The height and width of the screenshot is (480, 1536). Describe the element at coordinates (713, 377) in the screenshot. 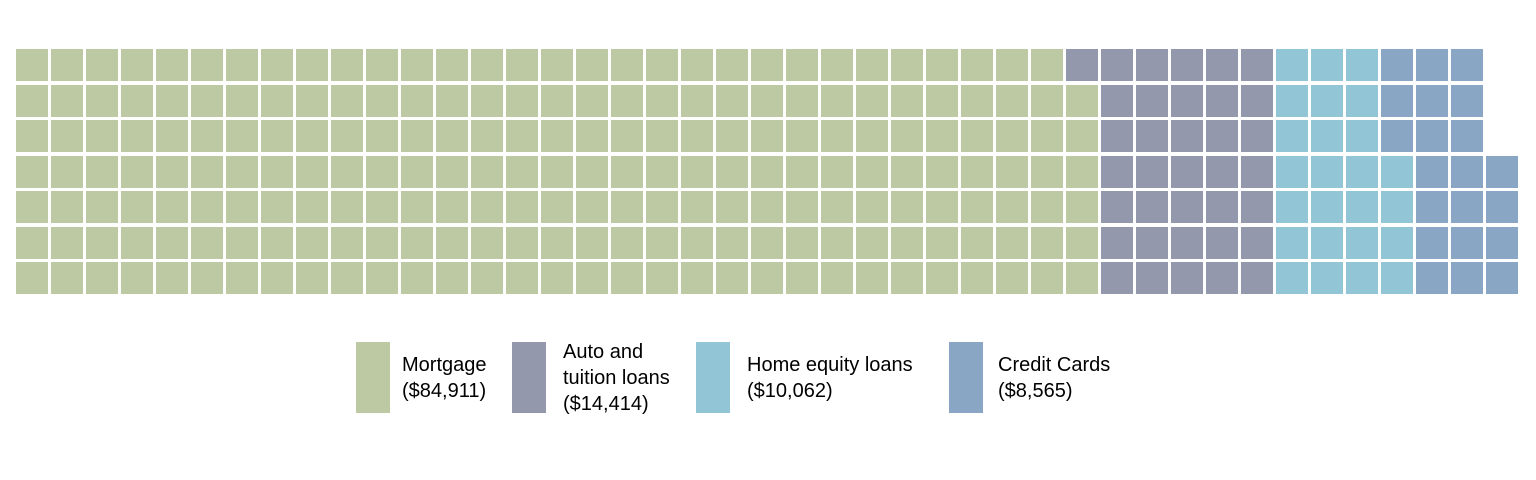

I see `legend-swatch-home-equity` at that location.